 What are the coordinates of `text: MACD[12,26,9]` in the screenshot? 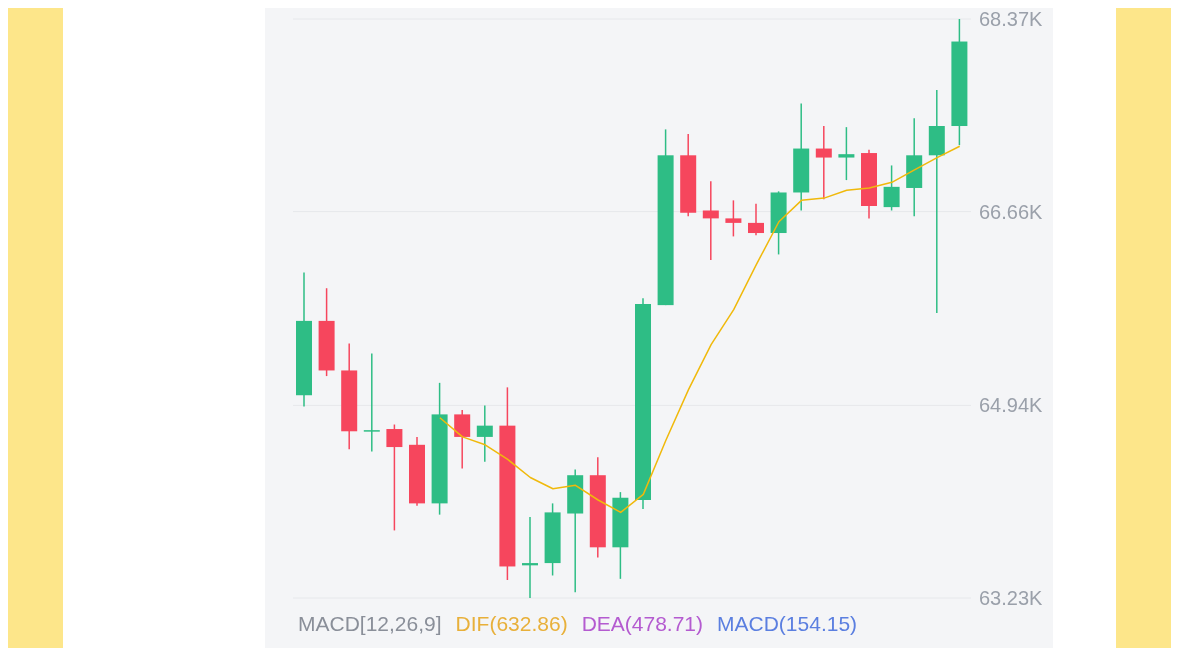 It's located at (370, 624).